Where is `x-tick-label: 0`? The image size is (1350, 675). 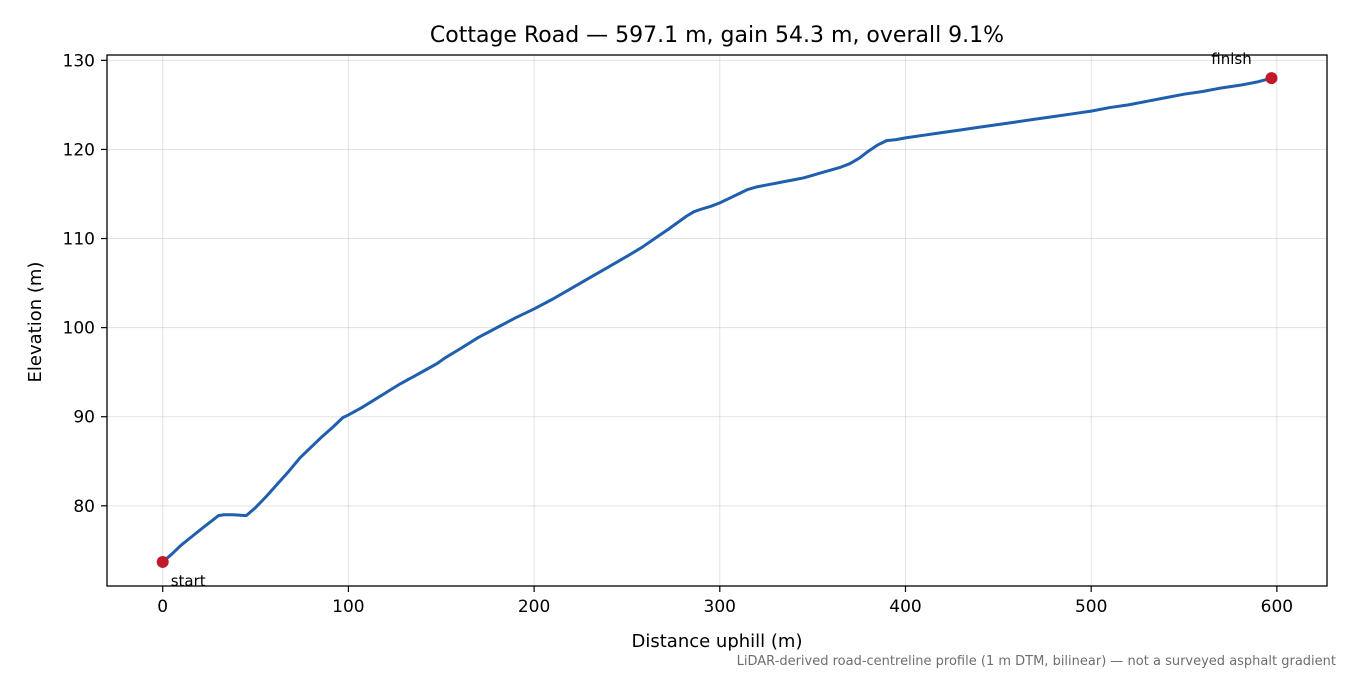
x-tick-label: 0 is located at coordinates (162, 607).